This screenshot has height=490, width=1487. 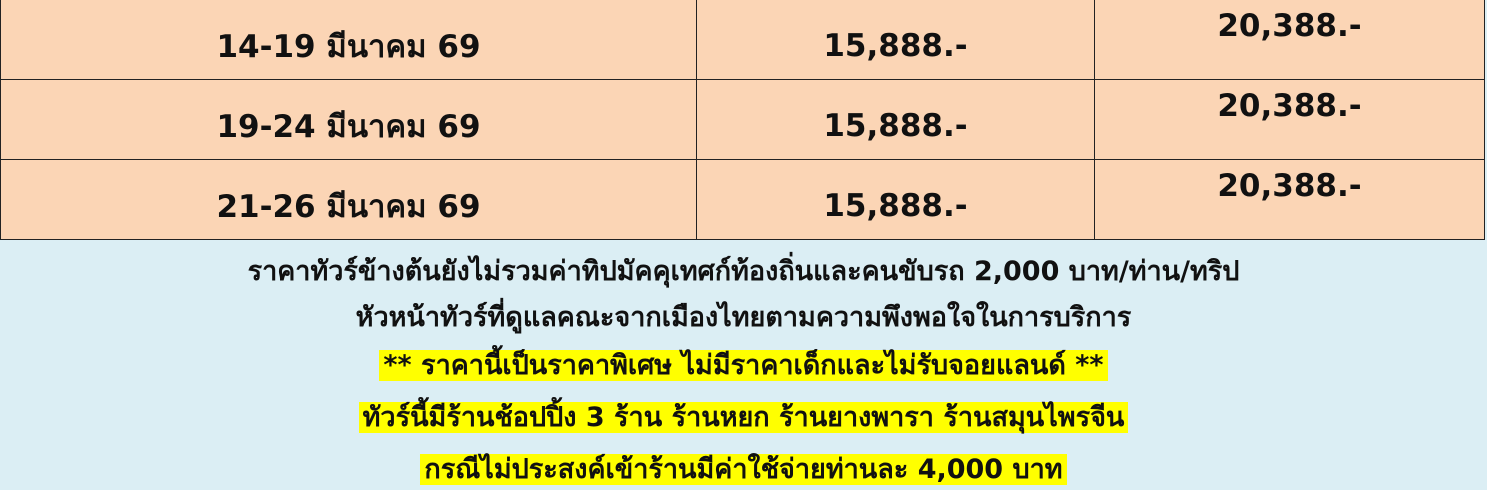 What do you see at coordinates (348, 126) in the screenshot?
I see `date-cell: 19-24 มีนาคม 69` at bounding box center [348, 126].